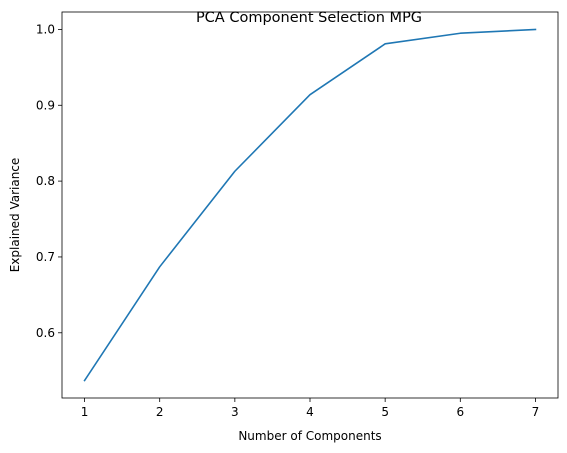  I want to click on y-tick-label: 1.0, so click(45, 29).